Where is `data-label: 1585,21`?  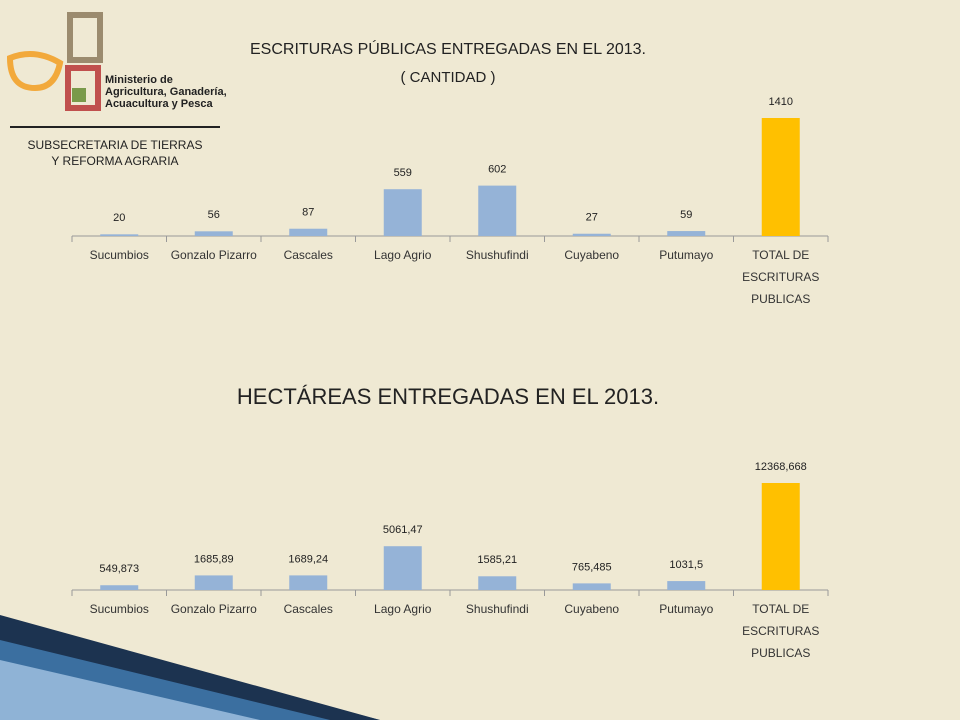
data-label: 1585,21 is located at coordinates (497, 560).